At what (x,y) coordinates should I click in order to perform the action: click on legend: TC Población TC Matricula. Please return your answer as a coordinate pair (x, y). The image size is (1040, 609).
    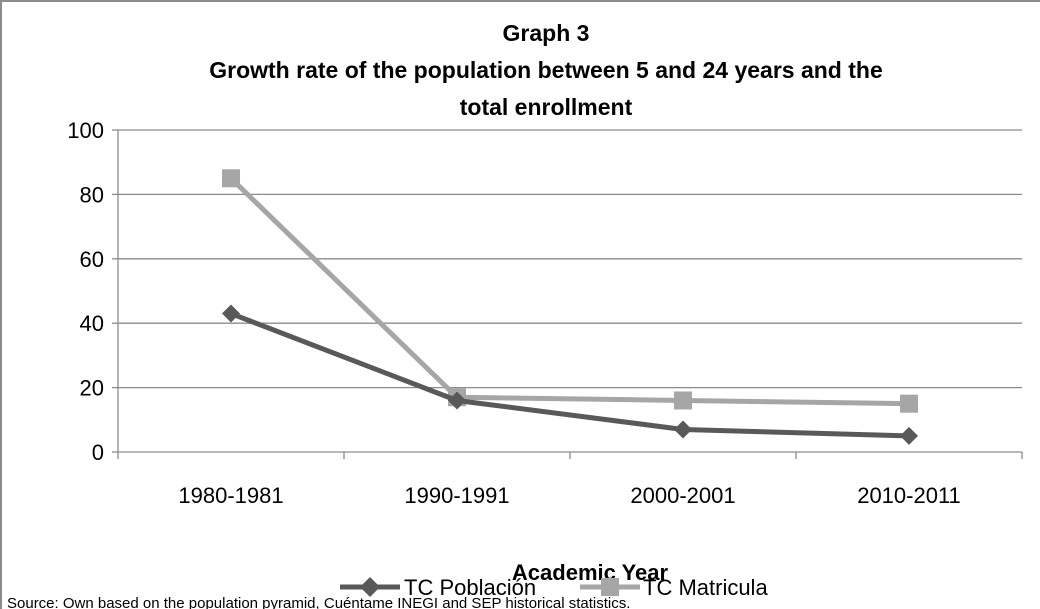
    Looking at the image, I should click on (554, 587).